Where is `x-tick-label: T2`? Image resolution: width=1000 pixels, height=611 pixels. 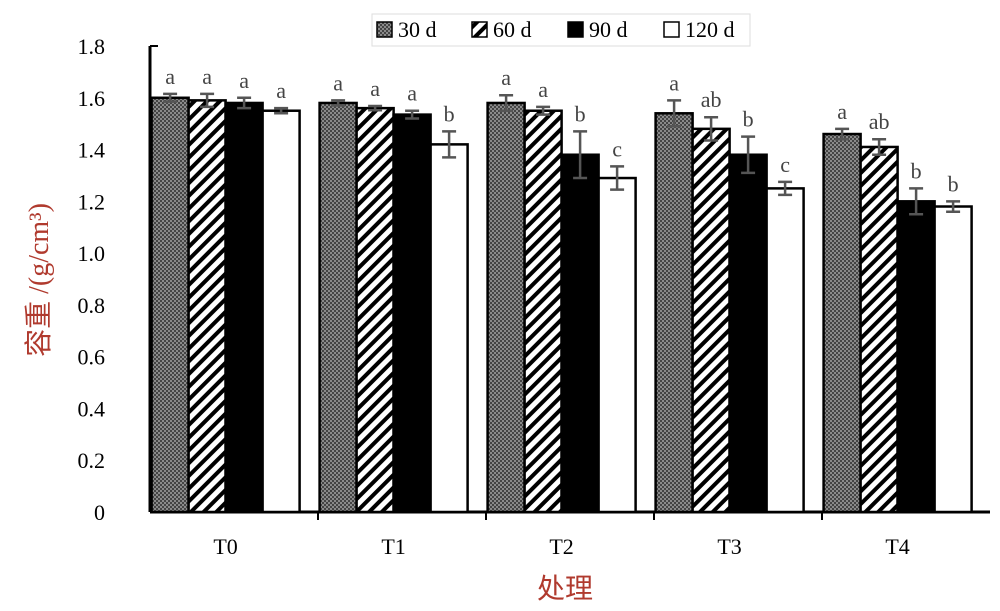
x-tick-label: T2 is located at coordinates (561, 546).